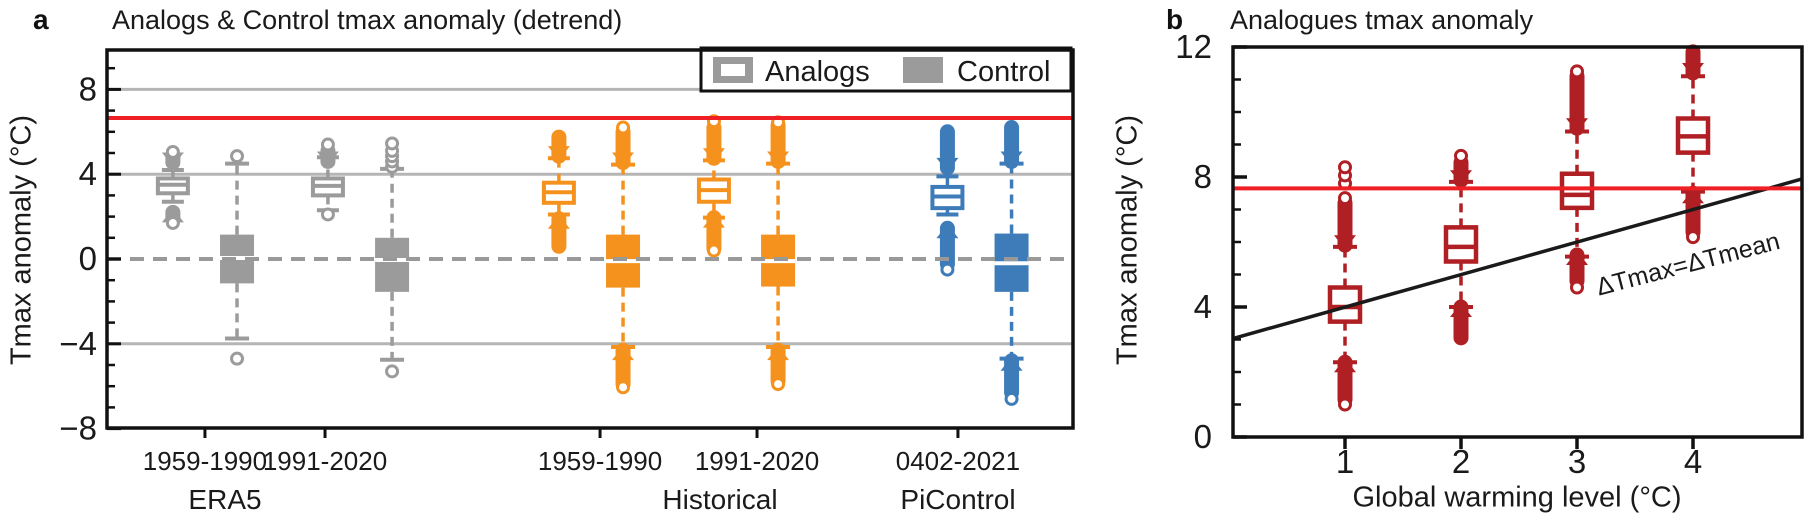 The width and height of the screenshot is (1815, 524). I want to click on x-group-label: ERA5, so click(224, 499).